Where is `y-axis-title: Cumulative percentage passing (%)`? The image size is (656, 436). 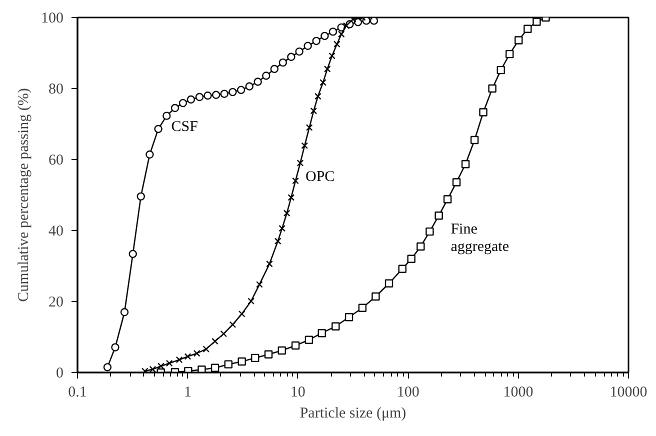
y-axis-title: Cumulative percentage passing (%) is located at coordinates (24, 195).